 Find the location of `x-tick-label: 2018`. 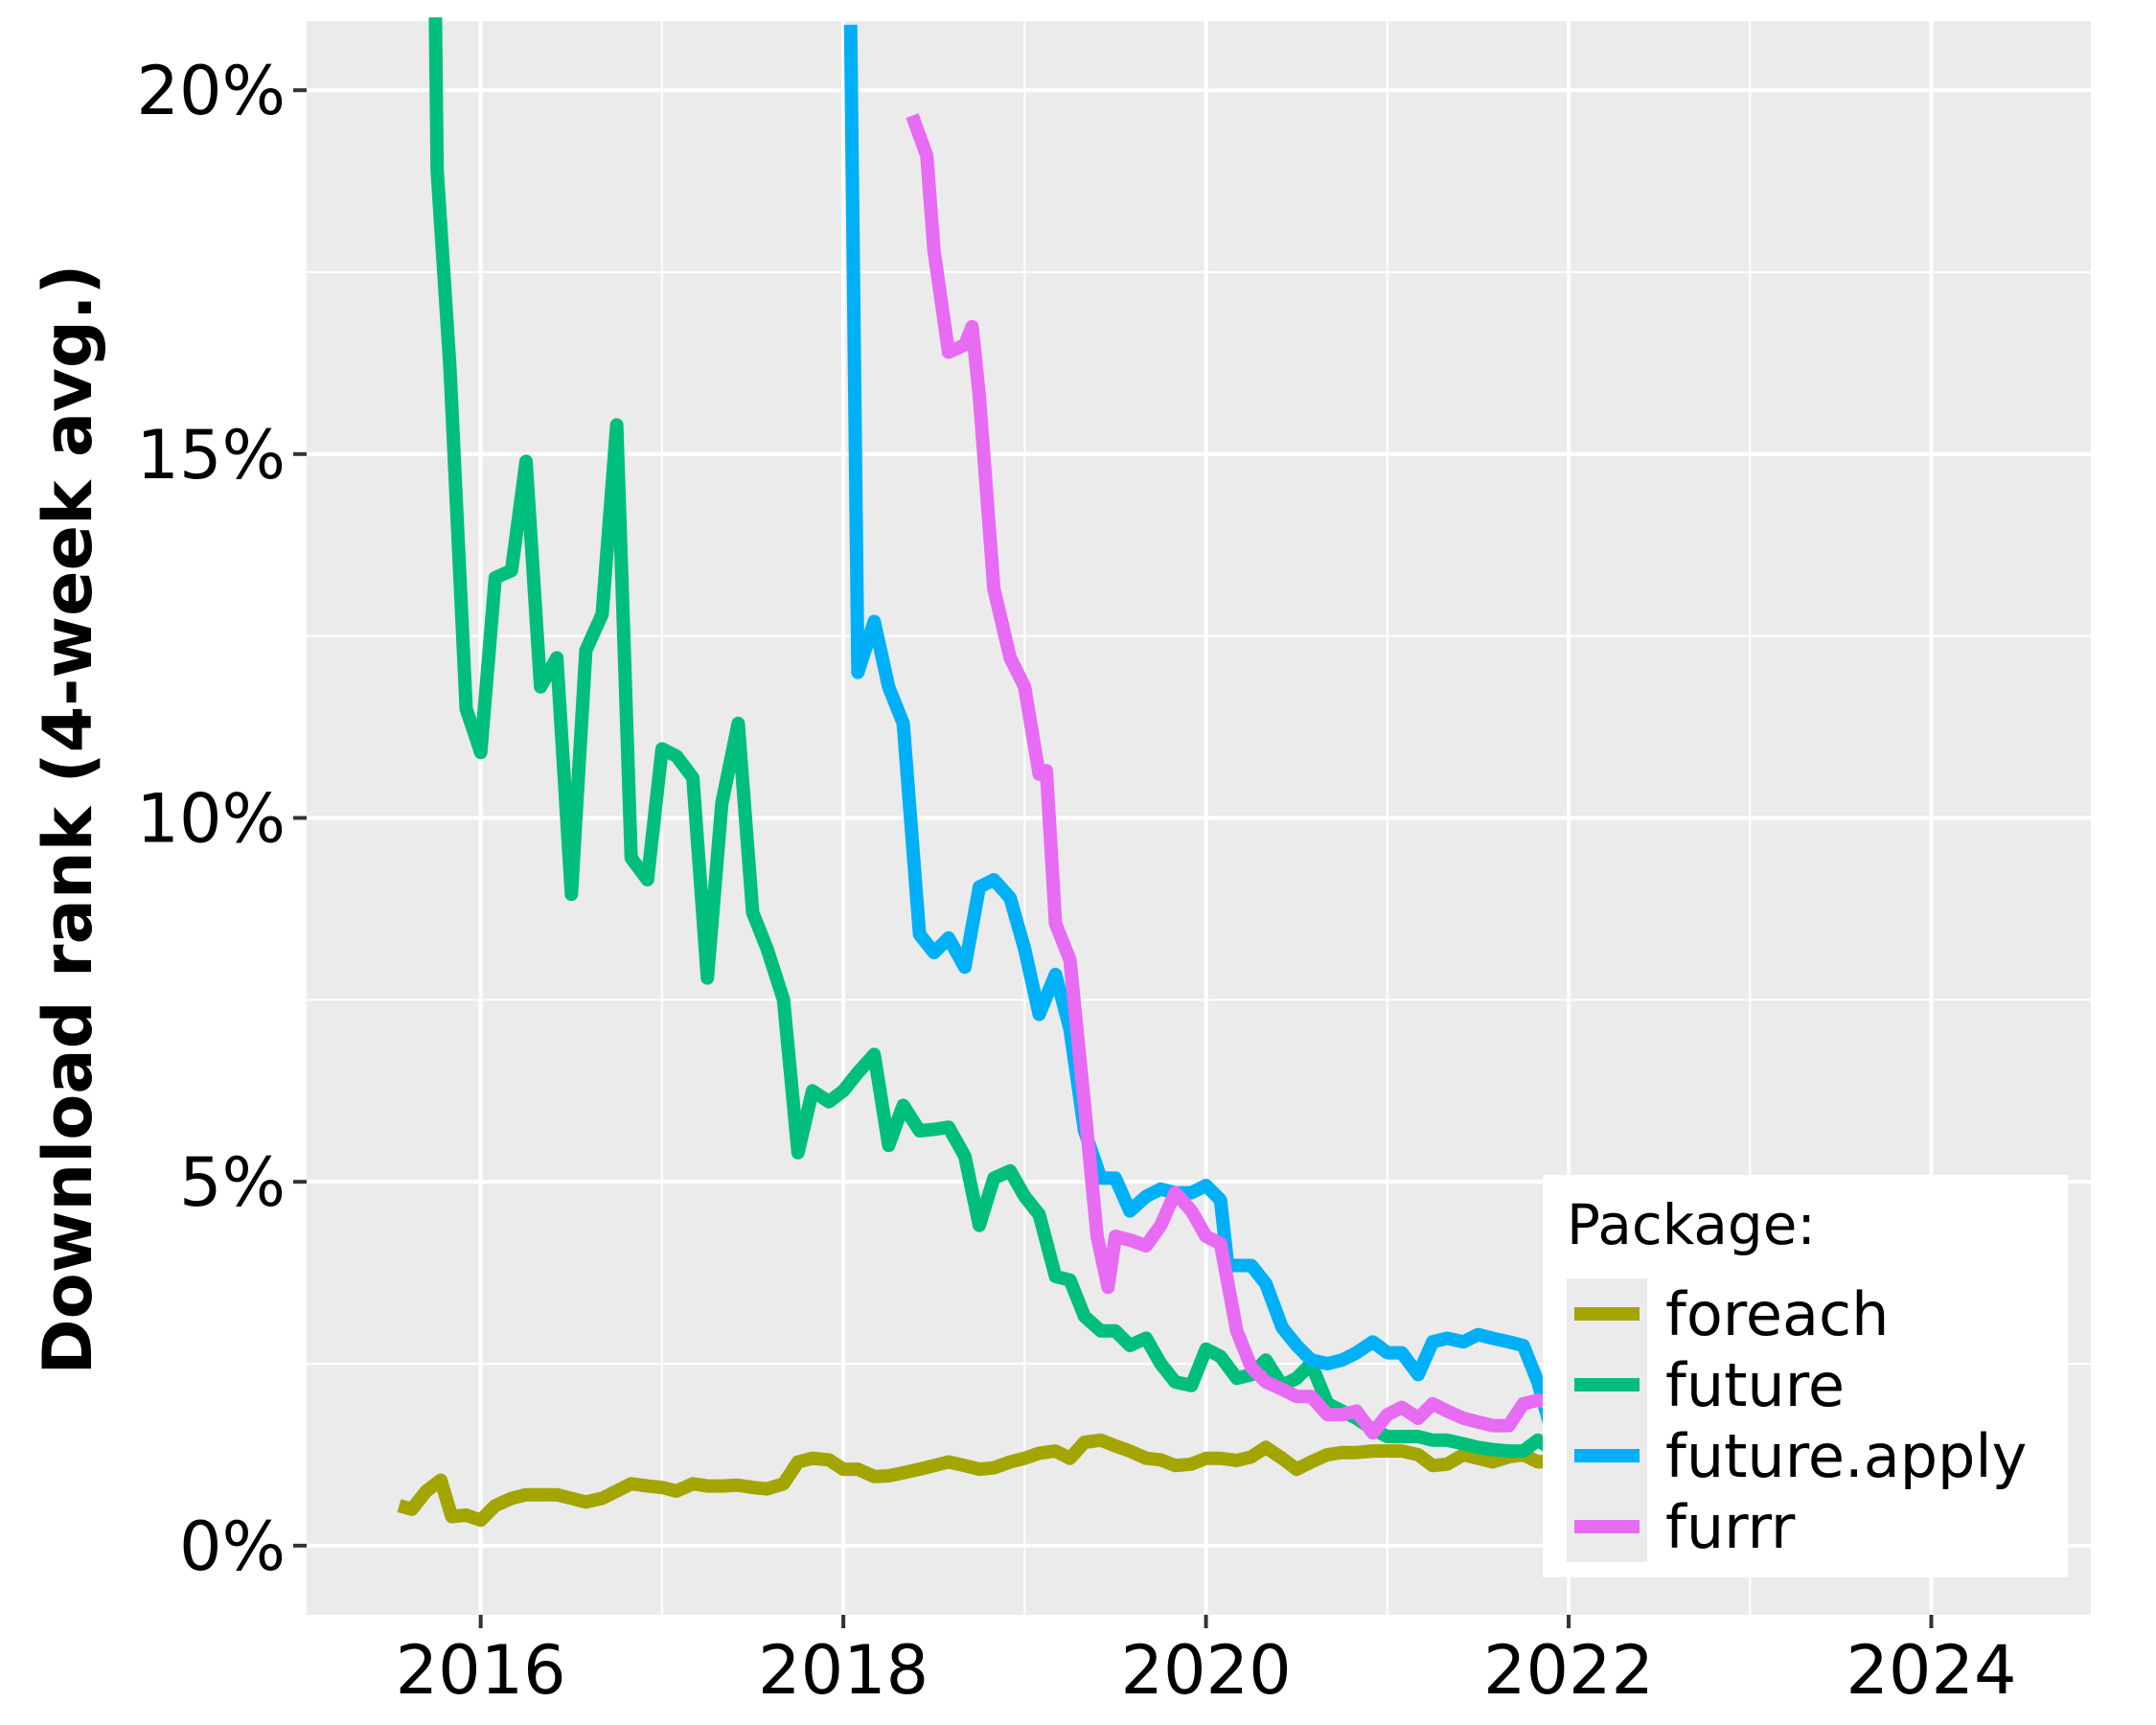

x-tick-label: 2018 is located at coordinates (843, 1670).